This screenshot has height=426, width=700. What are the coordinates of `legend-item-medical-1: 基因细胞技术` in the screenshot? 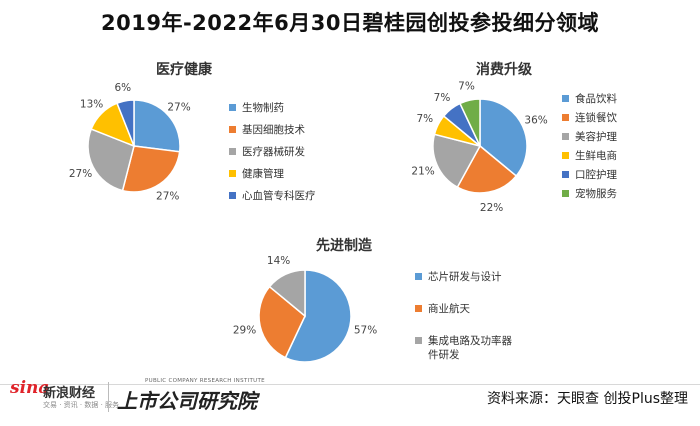 It's located at (272, 134).